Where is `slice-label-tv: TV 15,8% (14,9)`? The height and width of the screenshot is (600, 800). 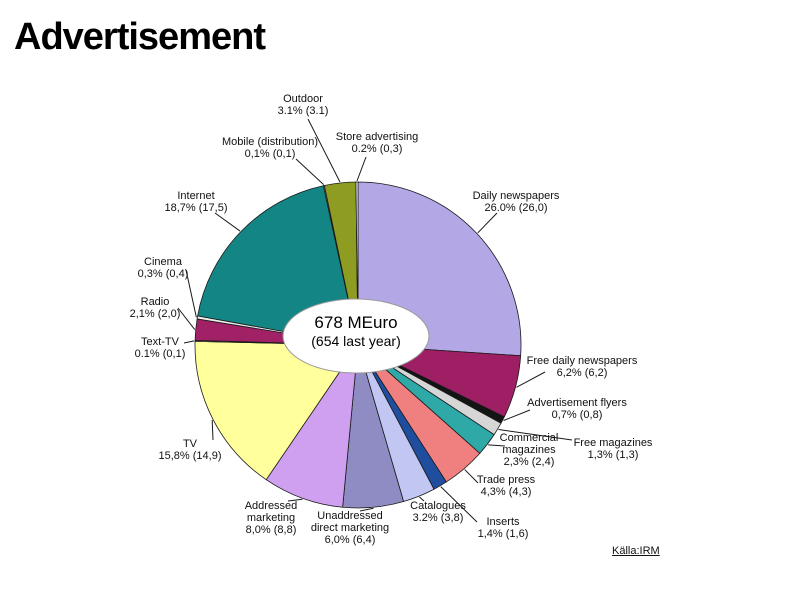 slice-label-tv: TV 15,8% (14,9) is located at coordinates (190, 450).